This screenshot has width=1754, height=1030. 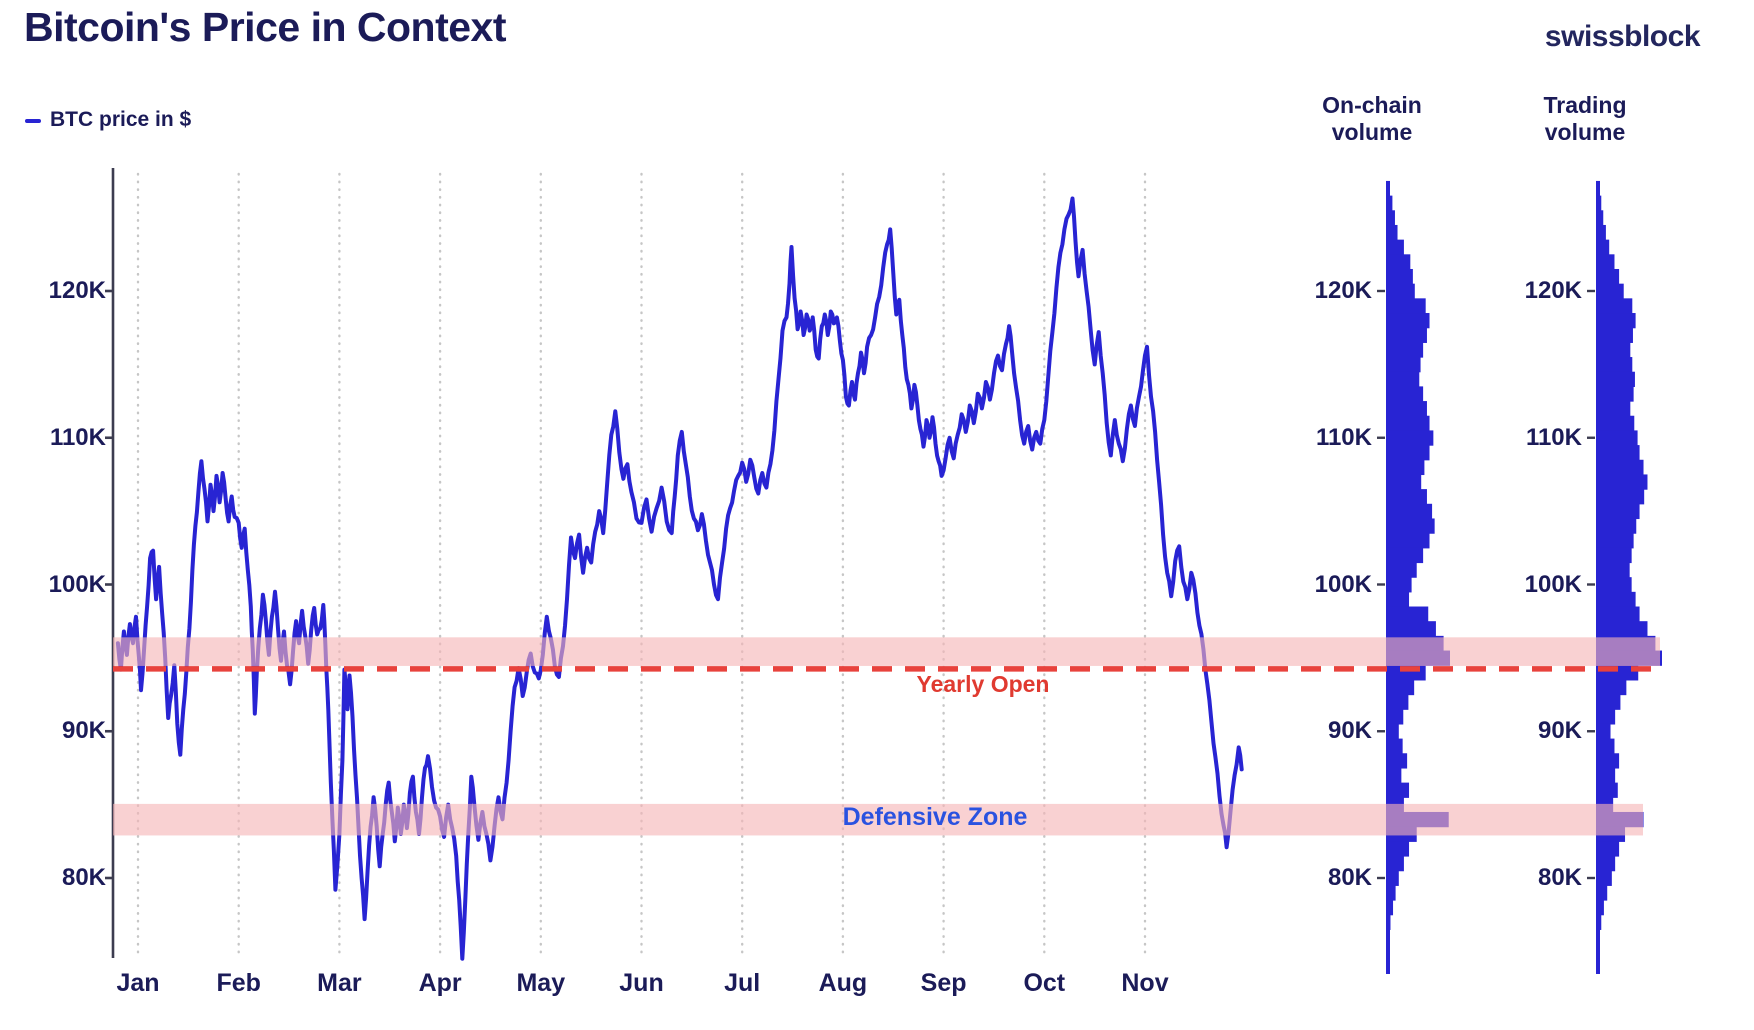 What do you see at coordinates (265, 27) in the screenshot?
I see `page-title: Bitcoin's Price in Context` at bounding box center [265, 27].